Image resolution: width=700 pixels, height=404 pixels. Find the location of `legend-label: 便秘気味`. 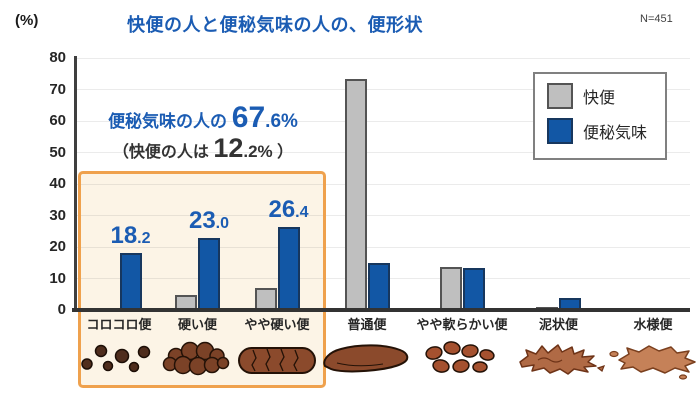

legend-label: 便秘気味 is located at coordinates (615, 133).